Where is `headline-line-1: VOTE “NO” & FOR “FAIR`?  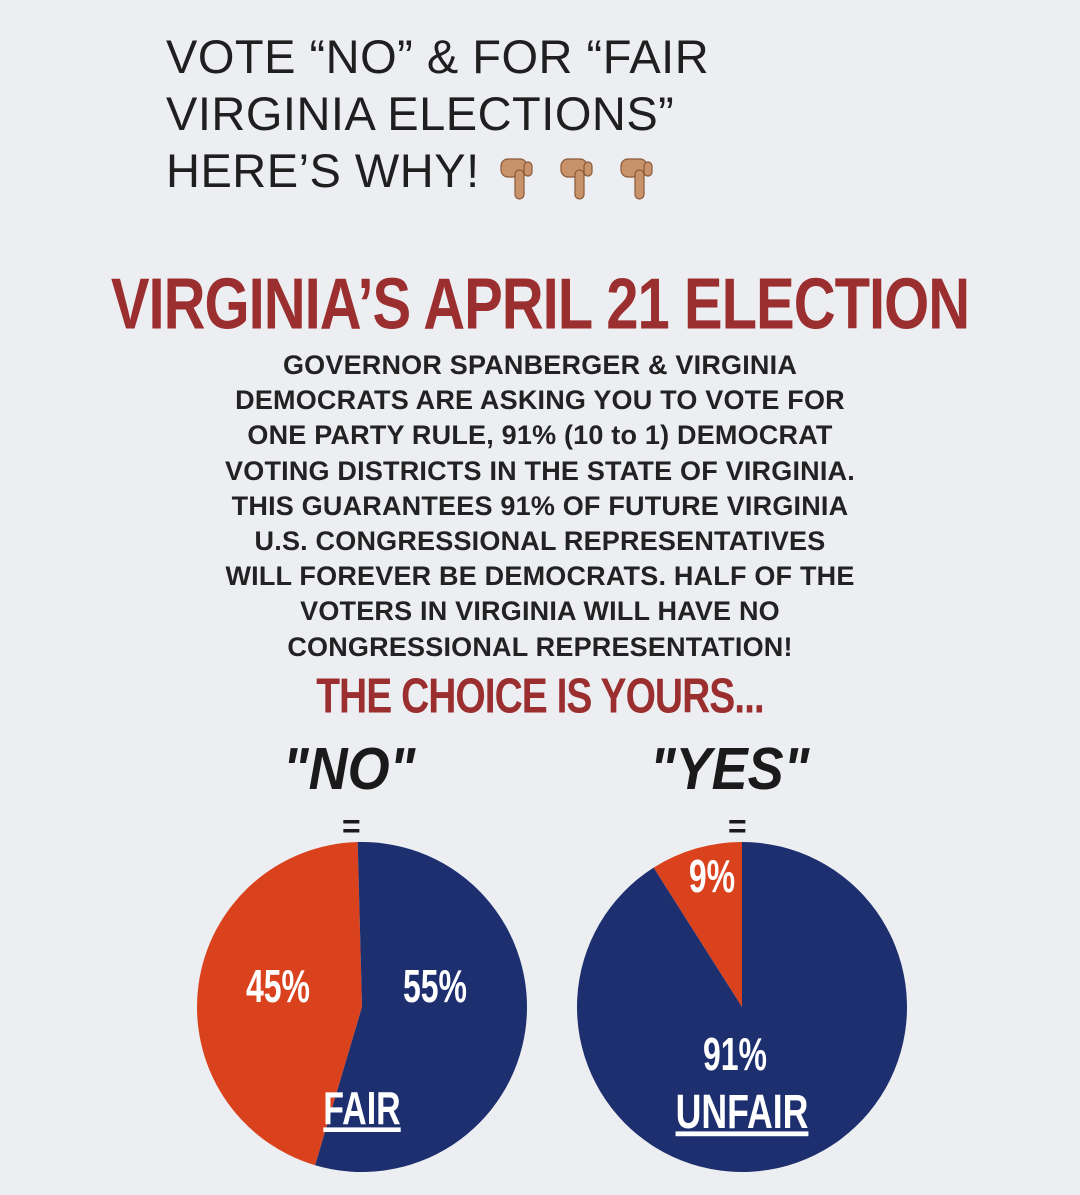 headline-line-1: VOTE “NO” & FOR “FAIR is located at coordinates (438, 56).